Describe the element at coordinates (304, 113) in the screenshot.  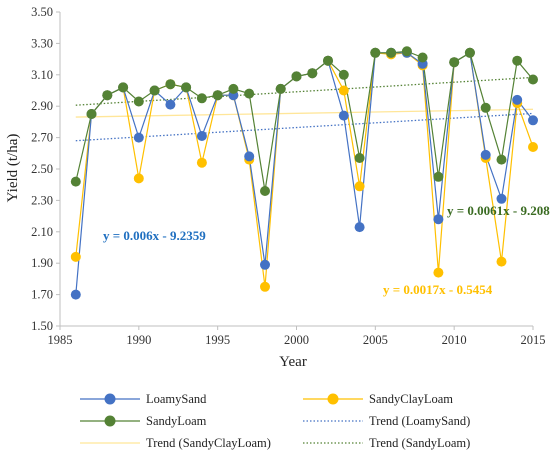
I see `trendline-trend-sandyclayloam` at that location.